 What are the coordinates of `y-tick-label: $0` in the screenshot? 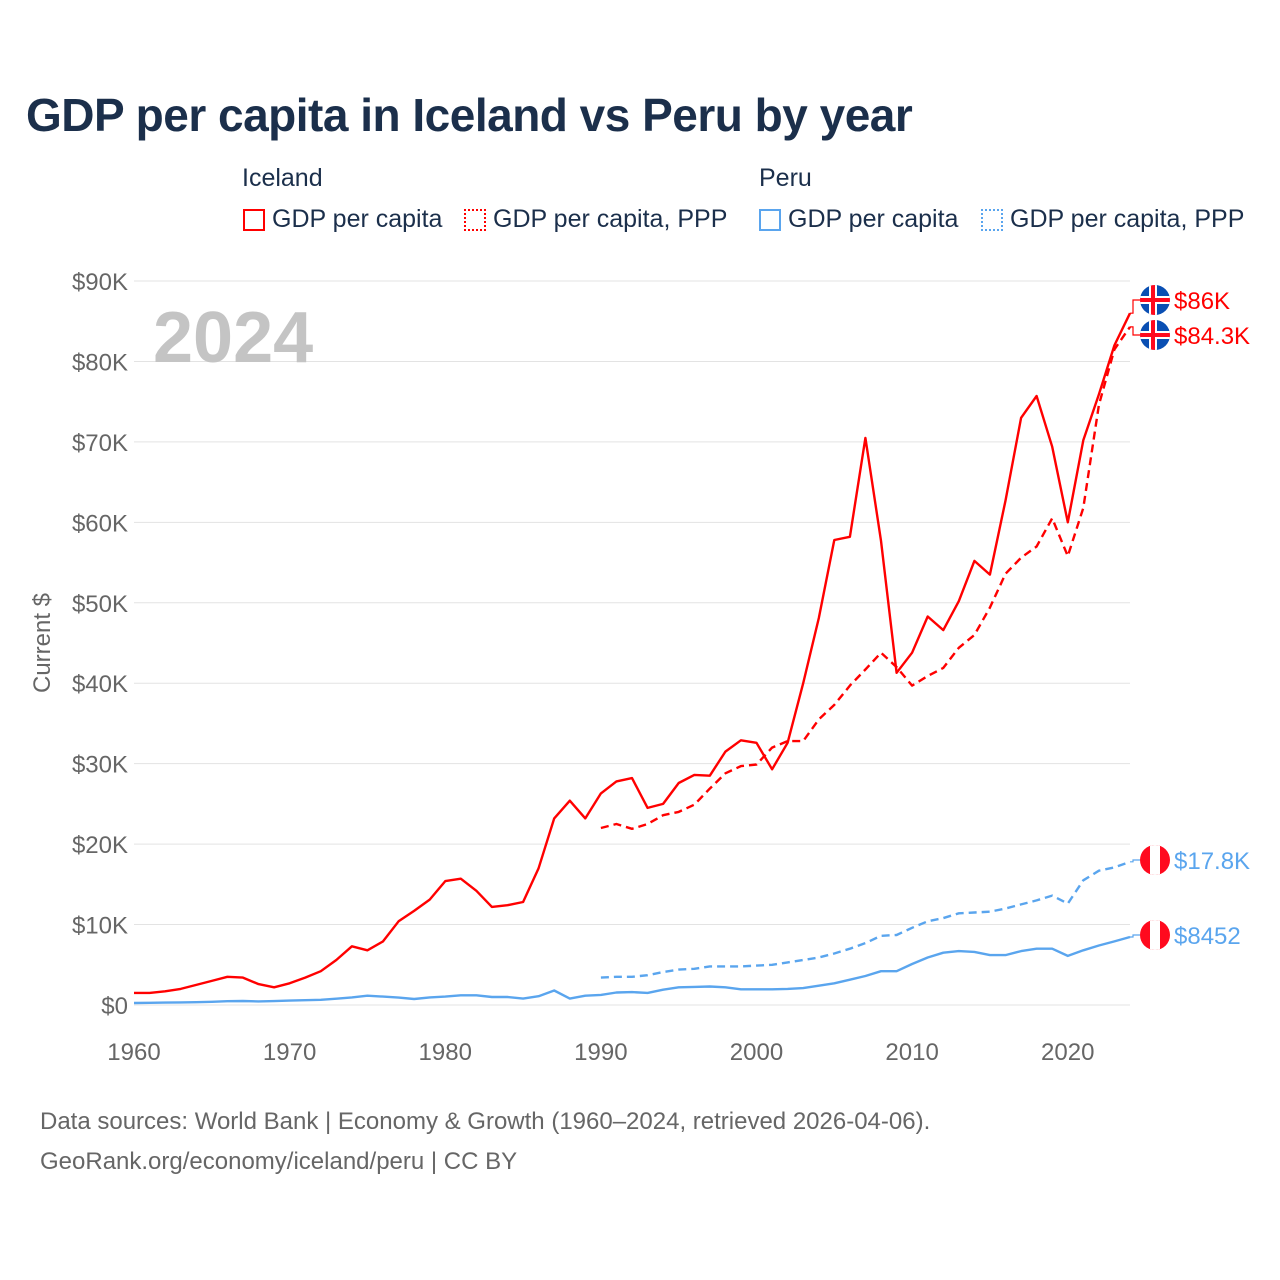 It's located at (114, 1006).